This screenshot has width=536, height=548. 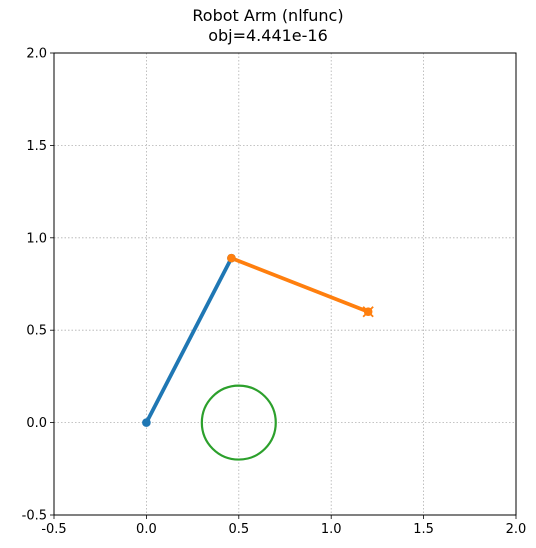 What do you see at coordinates (268, 35) in the screenshot?
I see `chart-subtitle: obj=4.441e-16` at bounding box center [268, 35].